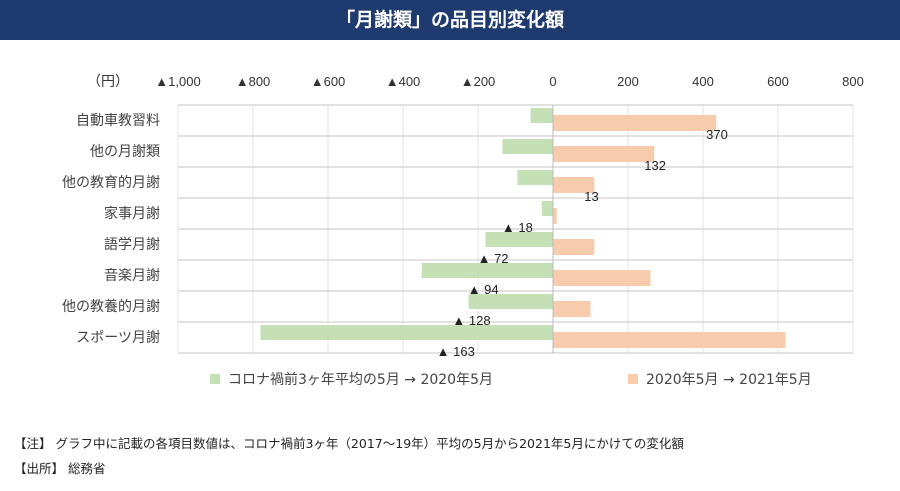 The width and height of the screenshot is (900, 491). I want to click on category-label: 他の教育的月謝, so click(111, 183).